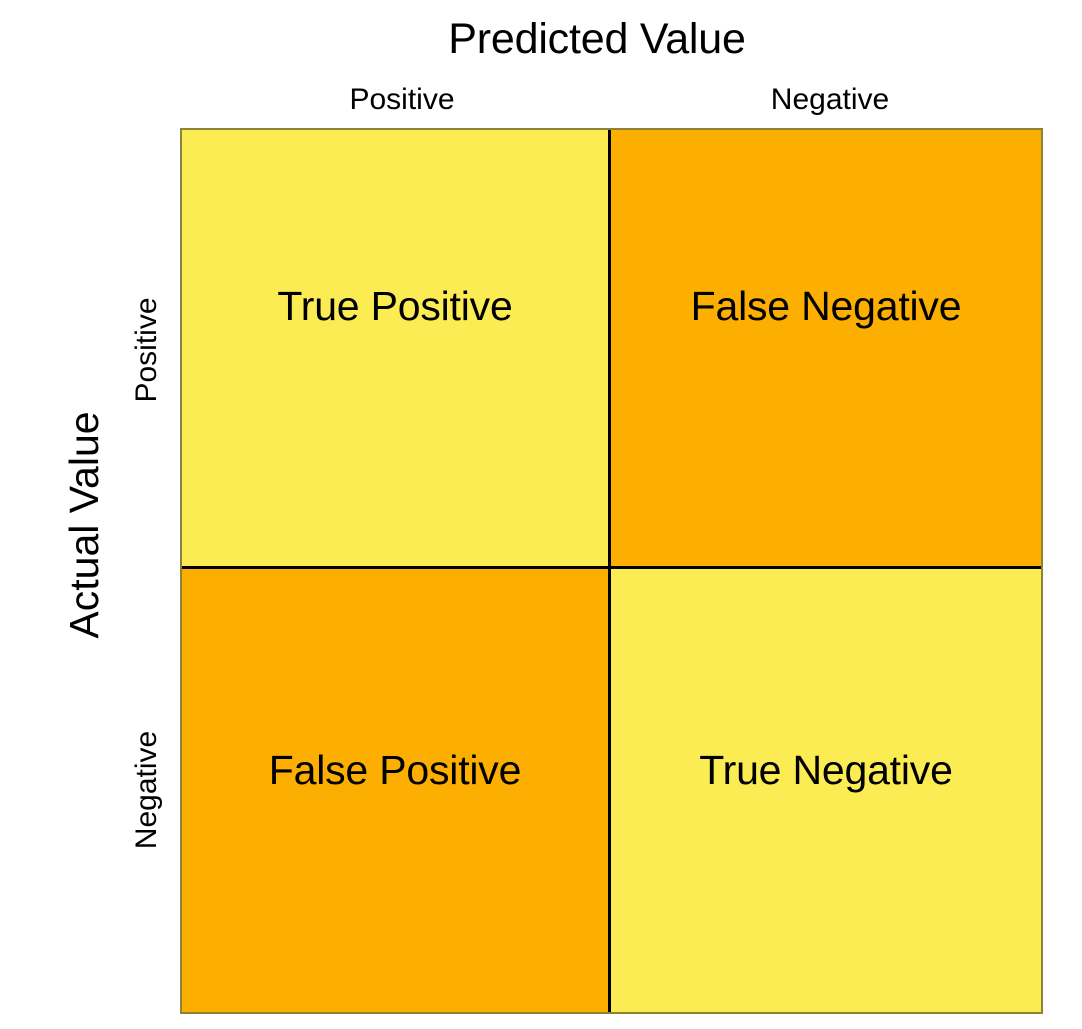  I want to click on predicted-value-axis-title: Predicted Value, so click(541, 39).